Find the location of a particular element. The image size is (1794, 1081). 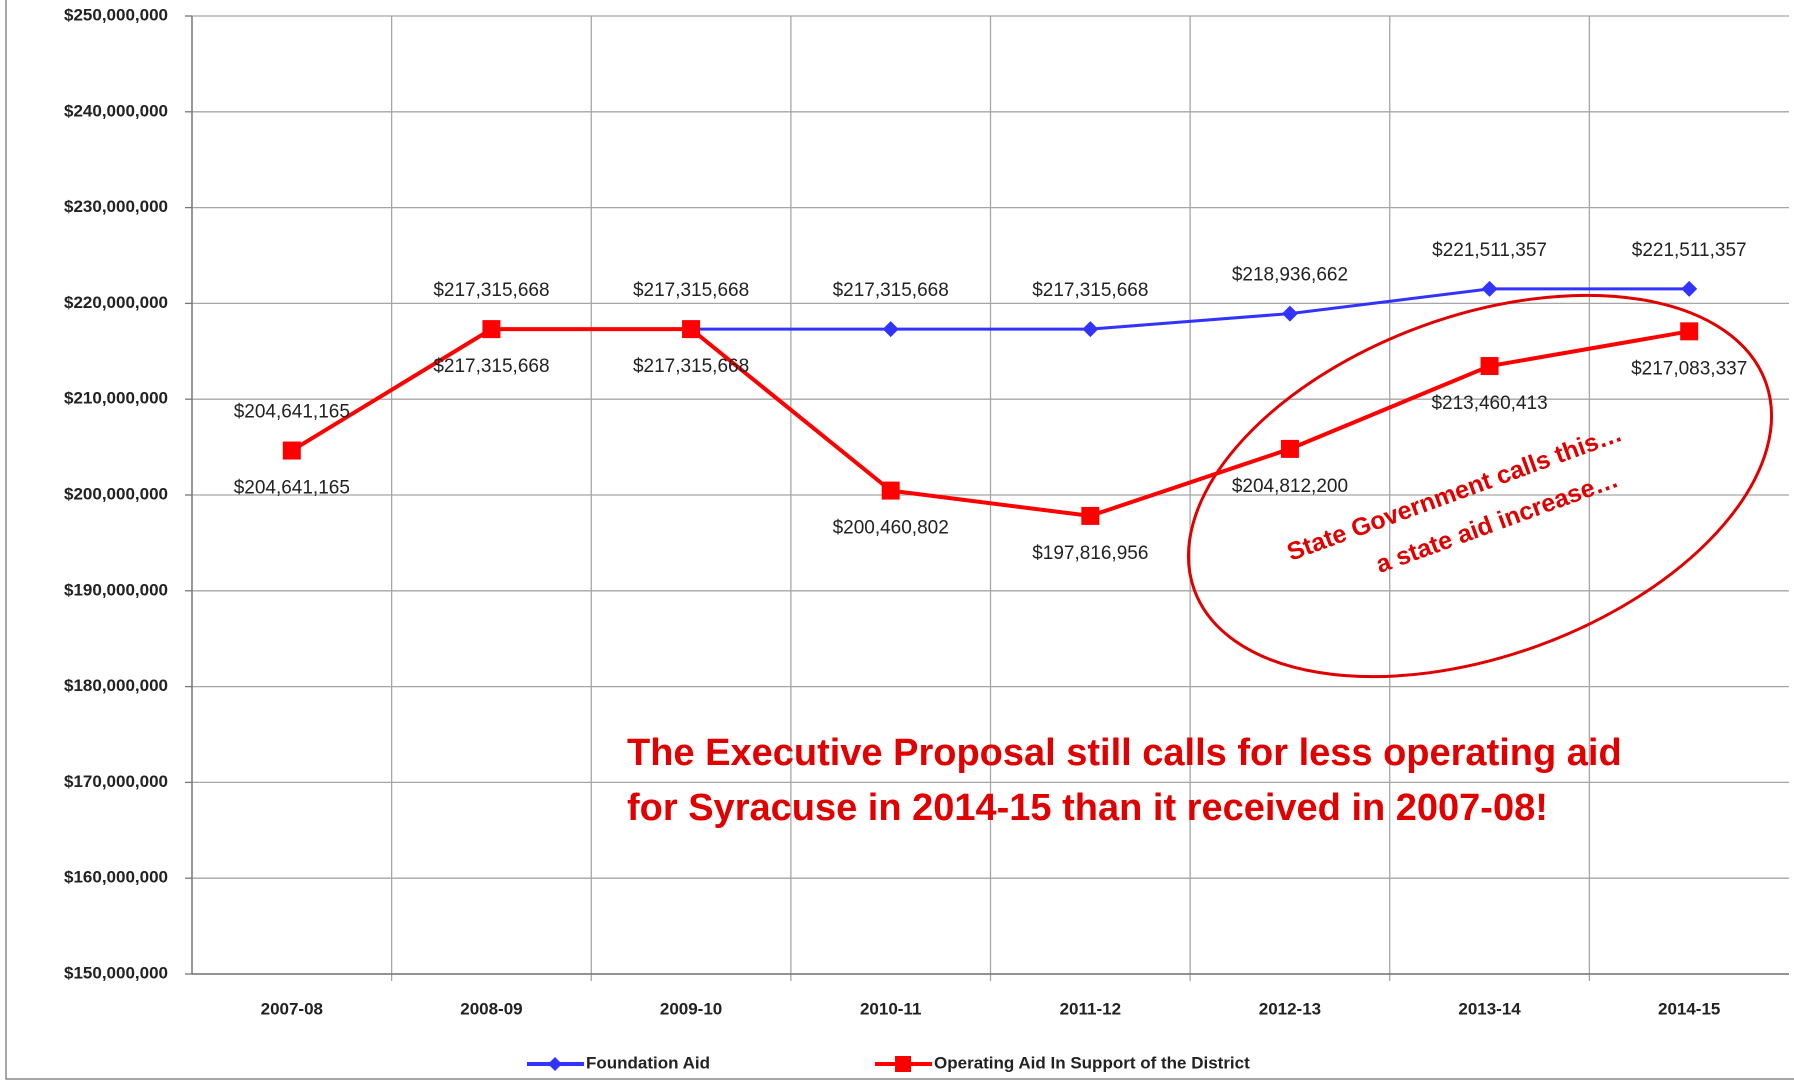

x-tick-label: 2013-14 is located at coordinates (1489, 1008).